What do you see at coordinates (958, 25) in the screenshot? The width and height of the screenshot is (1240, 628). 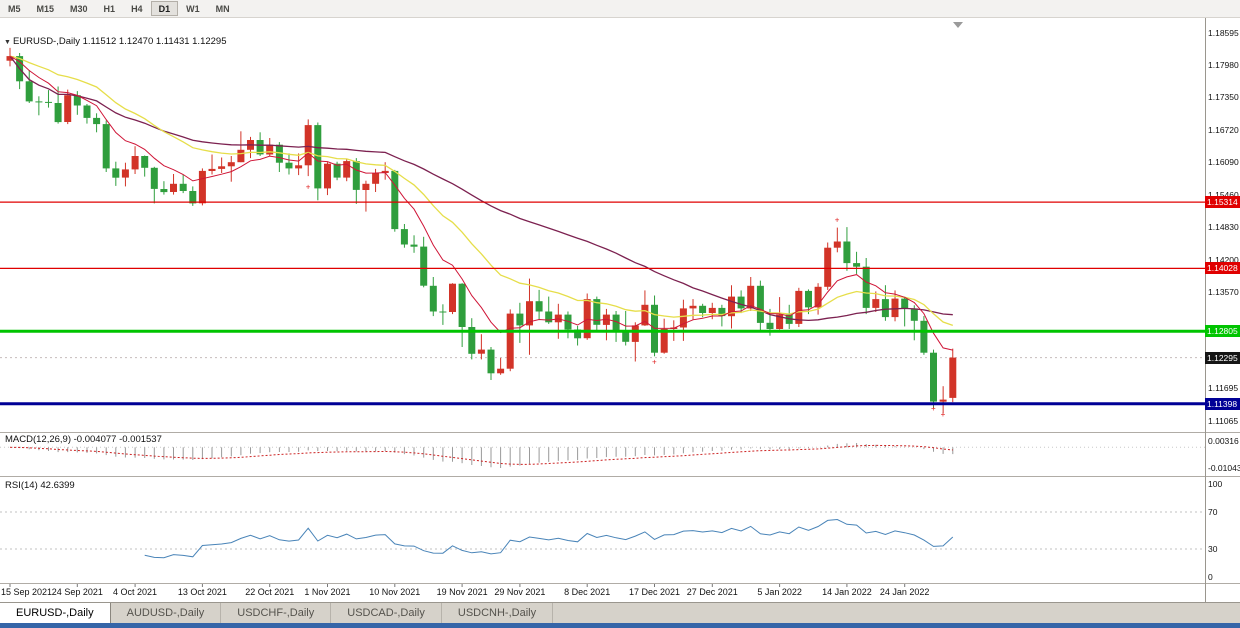 I see `chart-shift-marker-icon` at bounding box center [958, 25].